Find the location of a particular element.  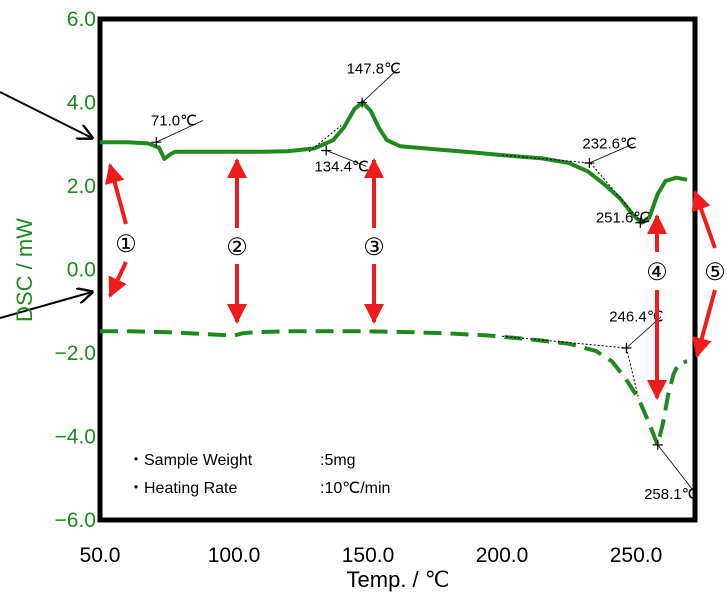

onset-guide-peak is located at coordinates (325, 139).